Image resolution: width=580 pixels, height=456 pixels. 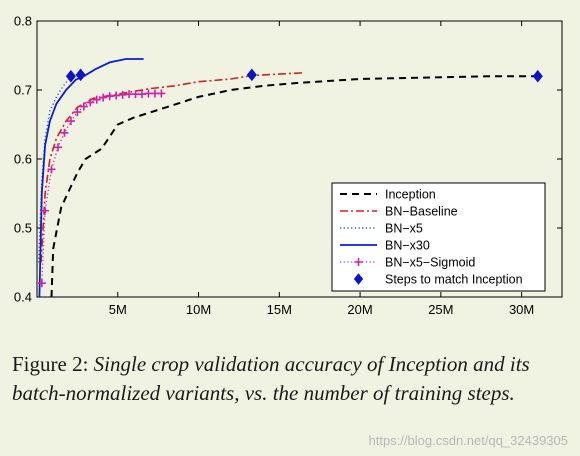 I want to click on legend-entry: BN−x5−Sigmoid, so click(x=407, y=263).